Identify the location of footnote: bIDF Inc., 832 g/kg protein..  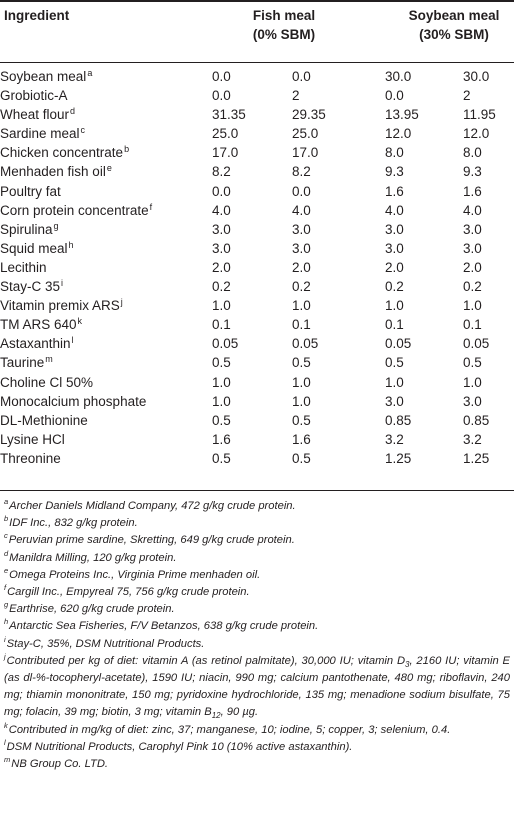
(71, 522).